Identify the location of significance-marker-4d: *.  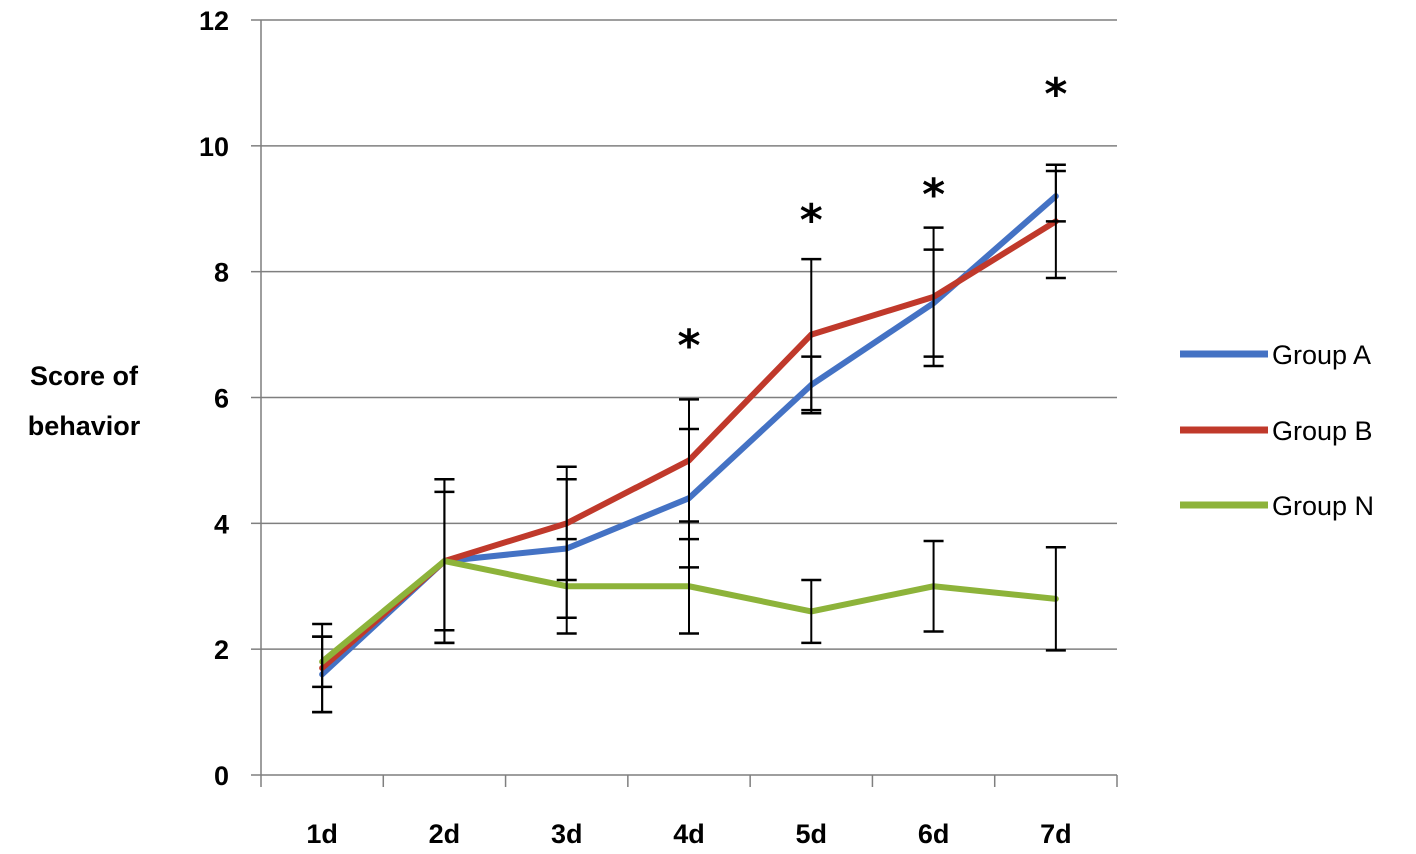
(688, 346).